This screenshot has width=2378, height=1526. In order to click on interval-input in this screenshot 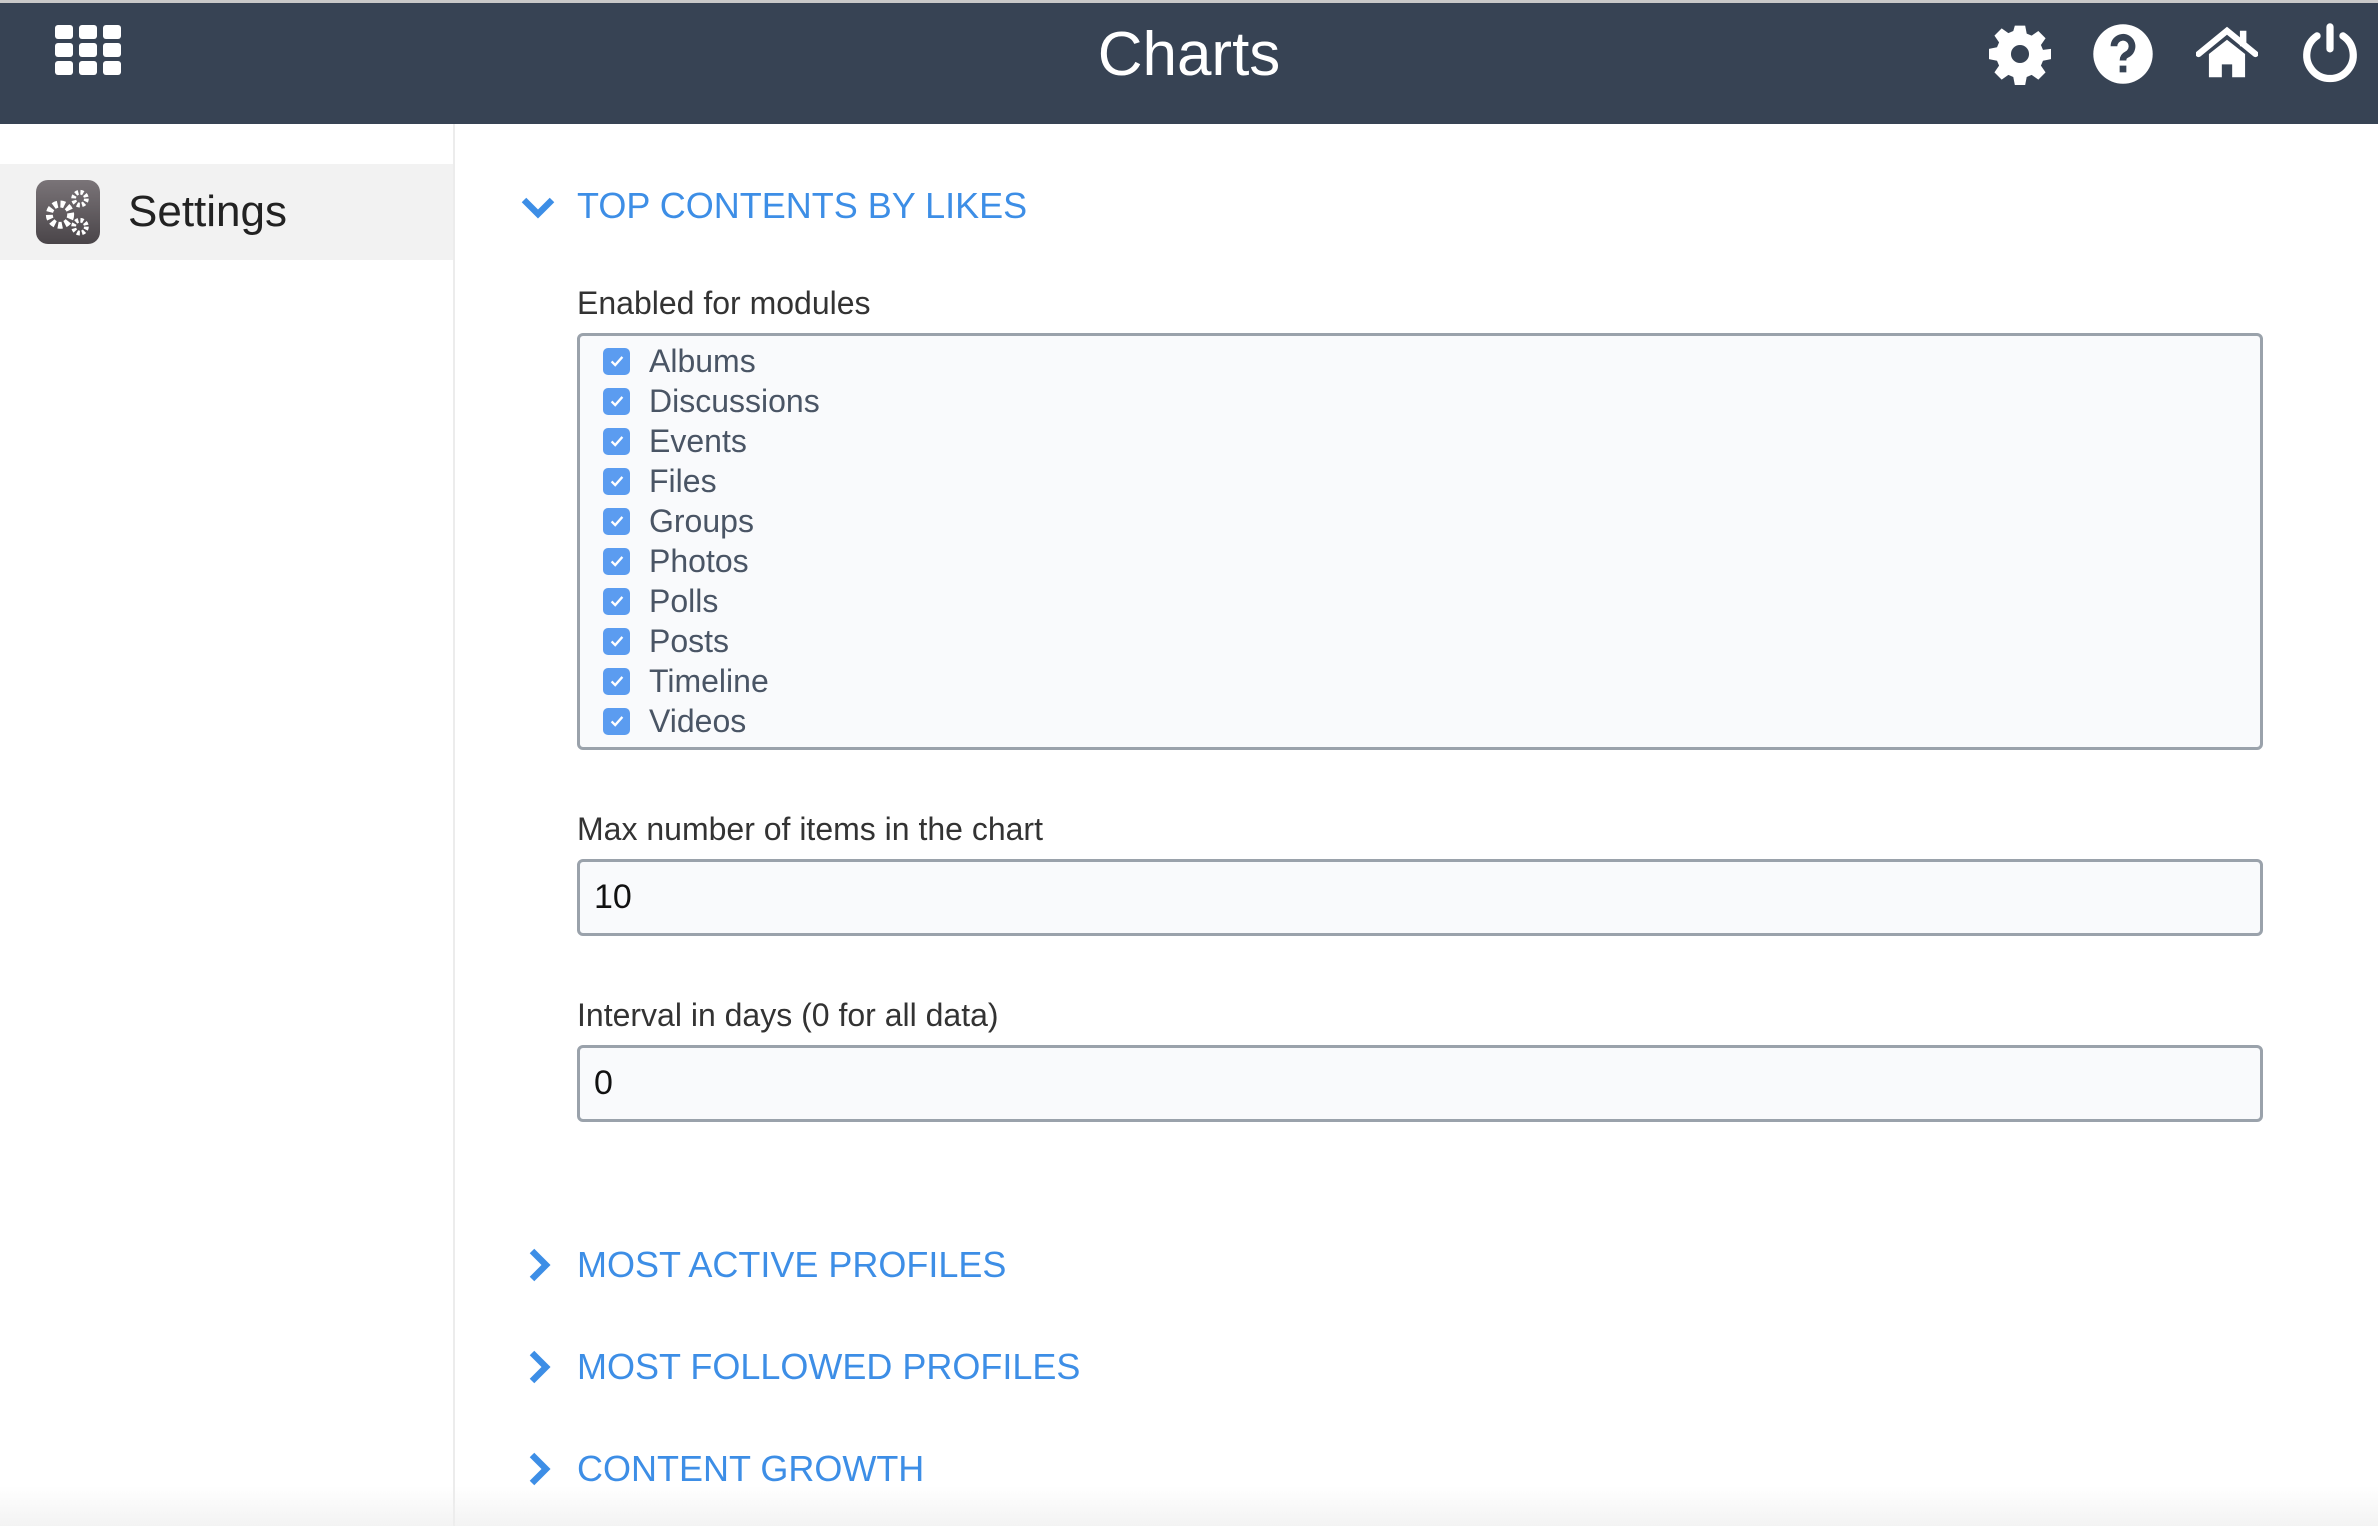, I will do `click(1420, 1083)`.